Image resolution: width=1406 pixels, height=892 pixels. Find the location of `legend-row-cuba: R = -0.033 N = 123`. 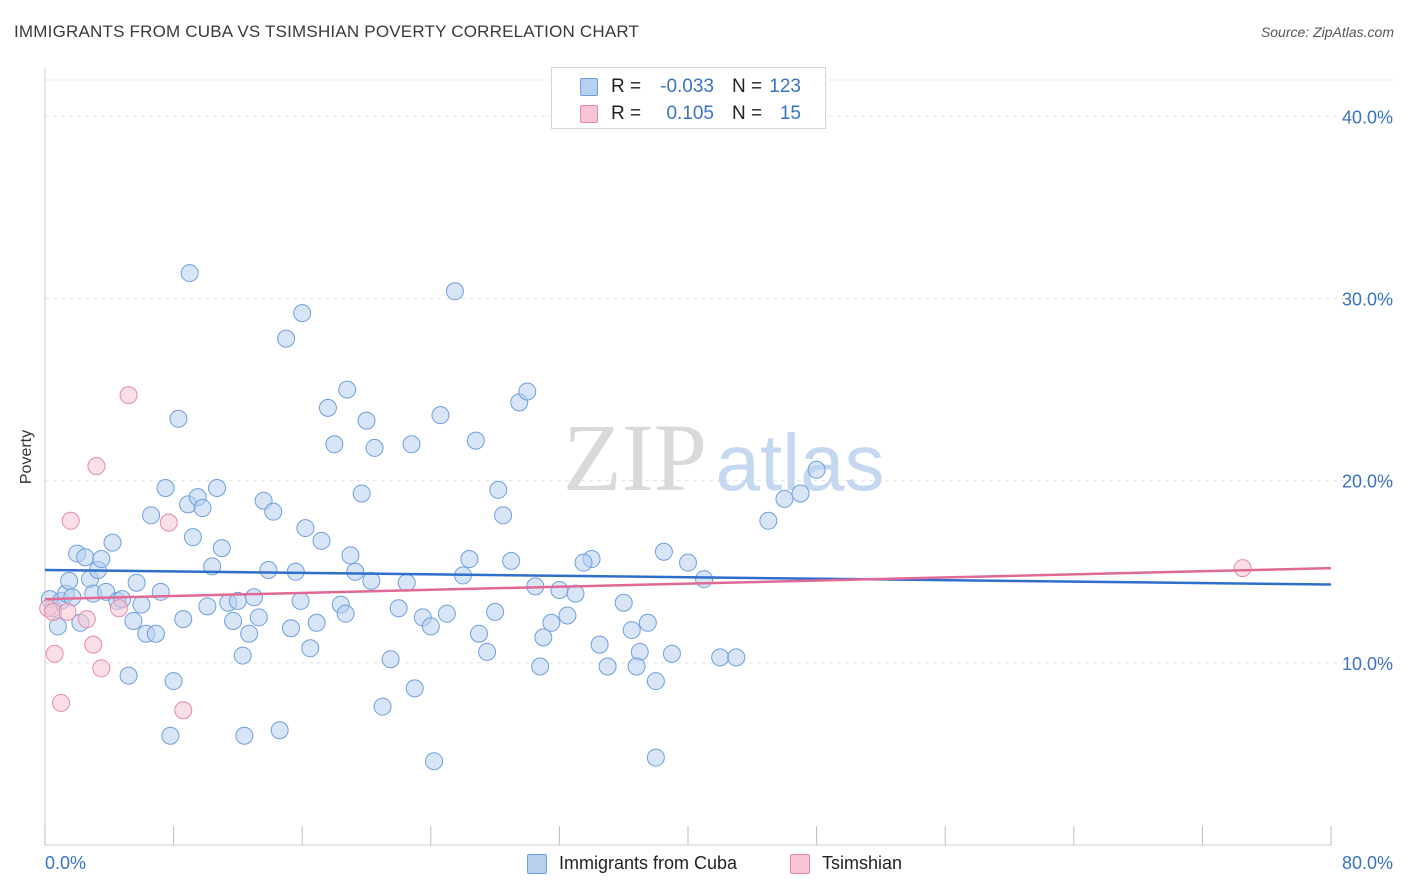

legend-row-cuba: R = -0.033 N = 123 is located at coordinates (688, 87).